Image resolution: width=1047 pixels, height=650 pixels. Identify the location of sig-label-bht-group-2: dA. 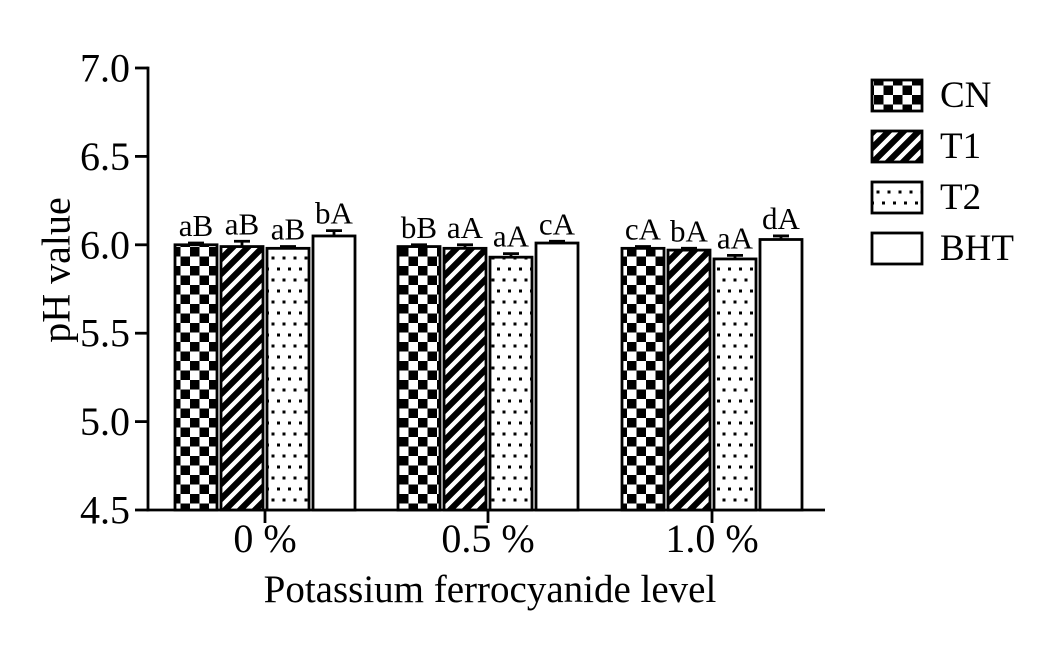
(781, 218).